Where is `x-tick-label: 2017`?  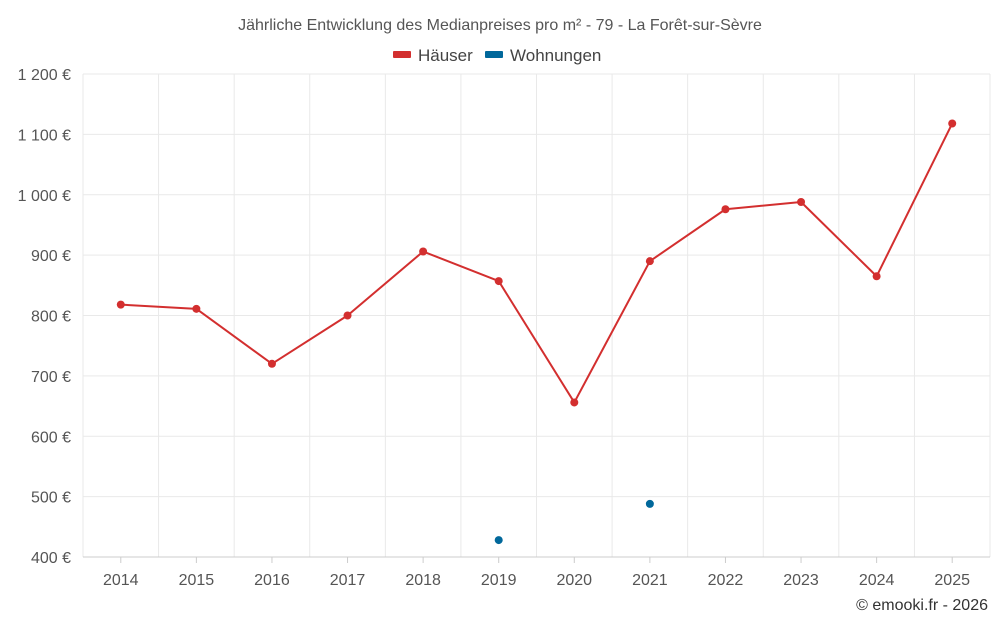
x-tick-label: 2017 is located at coordinates (348, 580).